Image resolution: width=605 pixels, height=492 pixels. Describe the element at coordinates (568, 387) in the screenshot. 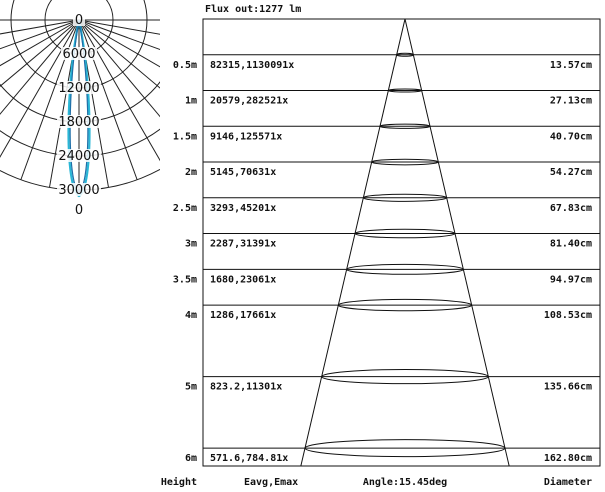

I see `row-diameter-value: 135.66cm` at that location.